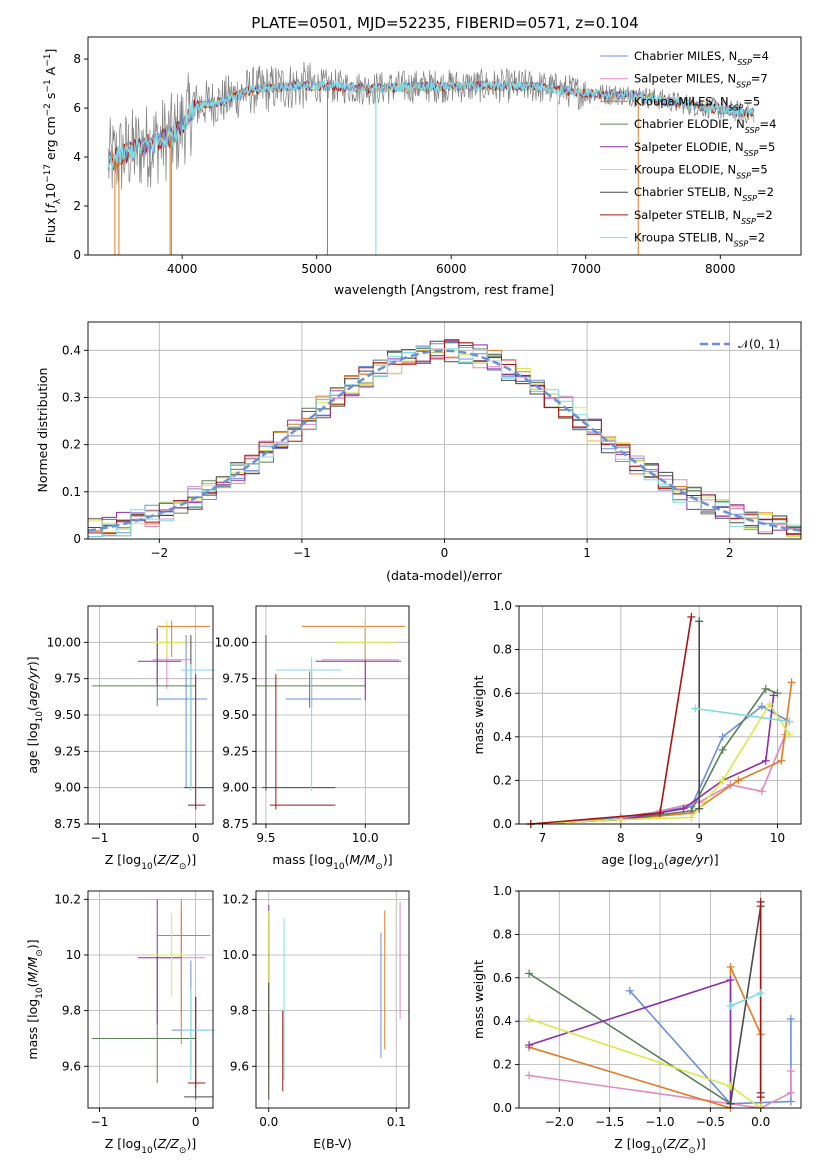  Describe the element at coordinates (689, 124) in the screenshot. I see `legend-model: Chabrier ELODIE, N` at that location.